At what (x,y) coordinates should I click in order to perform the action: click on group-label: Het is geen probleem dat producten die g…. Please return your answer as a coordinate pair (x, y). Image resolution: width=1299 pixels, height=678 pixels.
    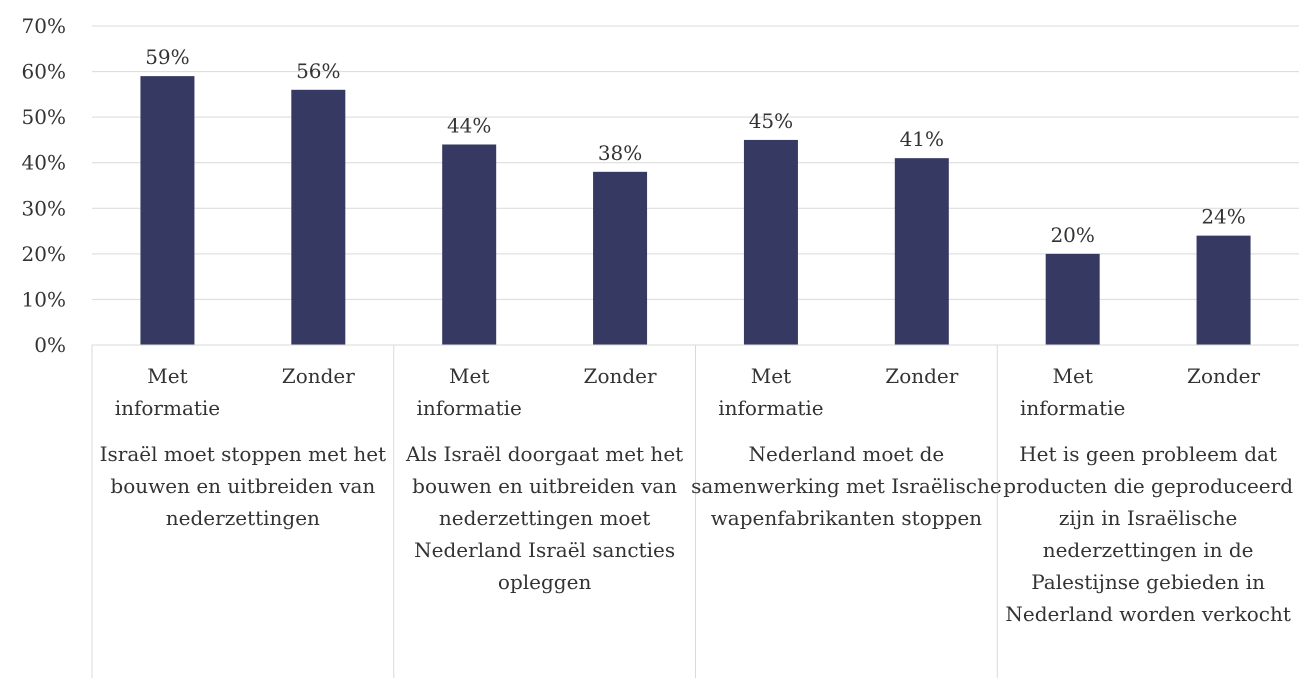
    Looking at the image, I should click on (1148, 534).